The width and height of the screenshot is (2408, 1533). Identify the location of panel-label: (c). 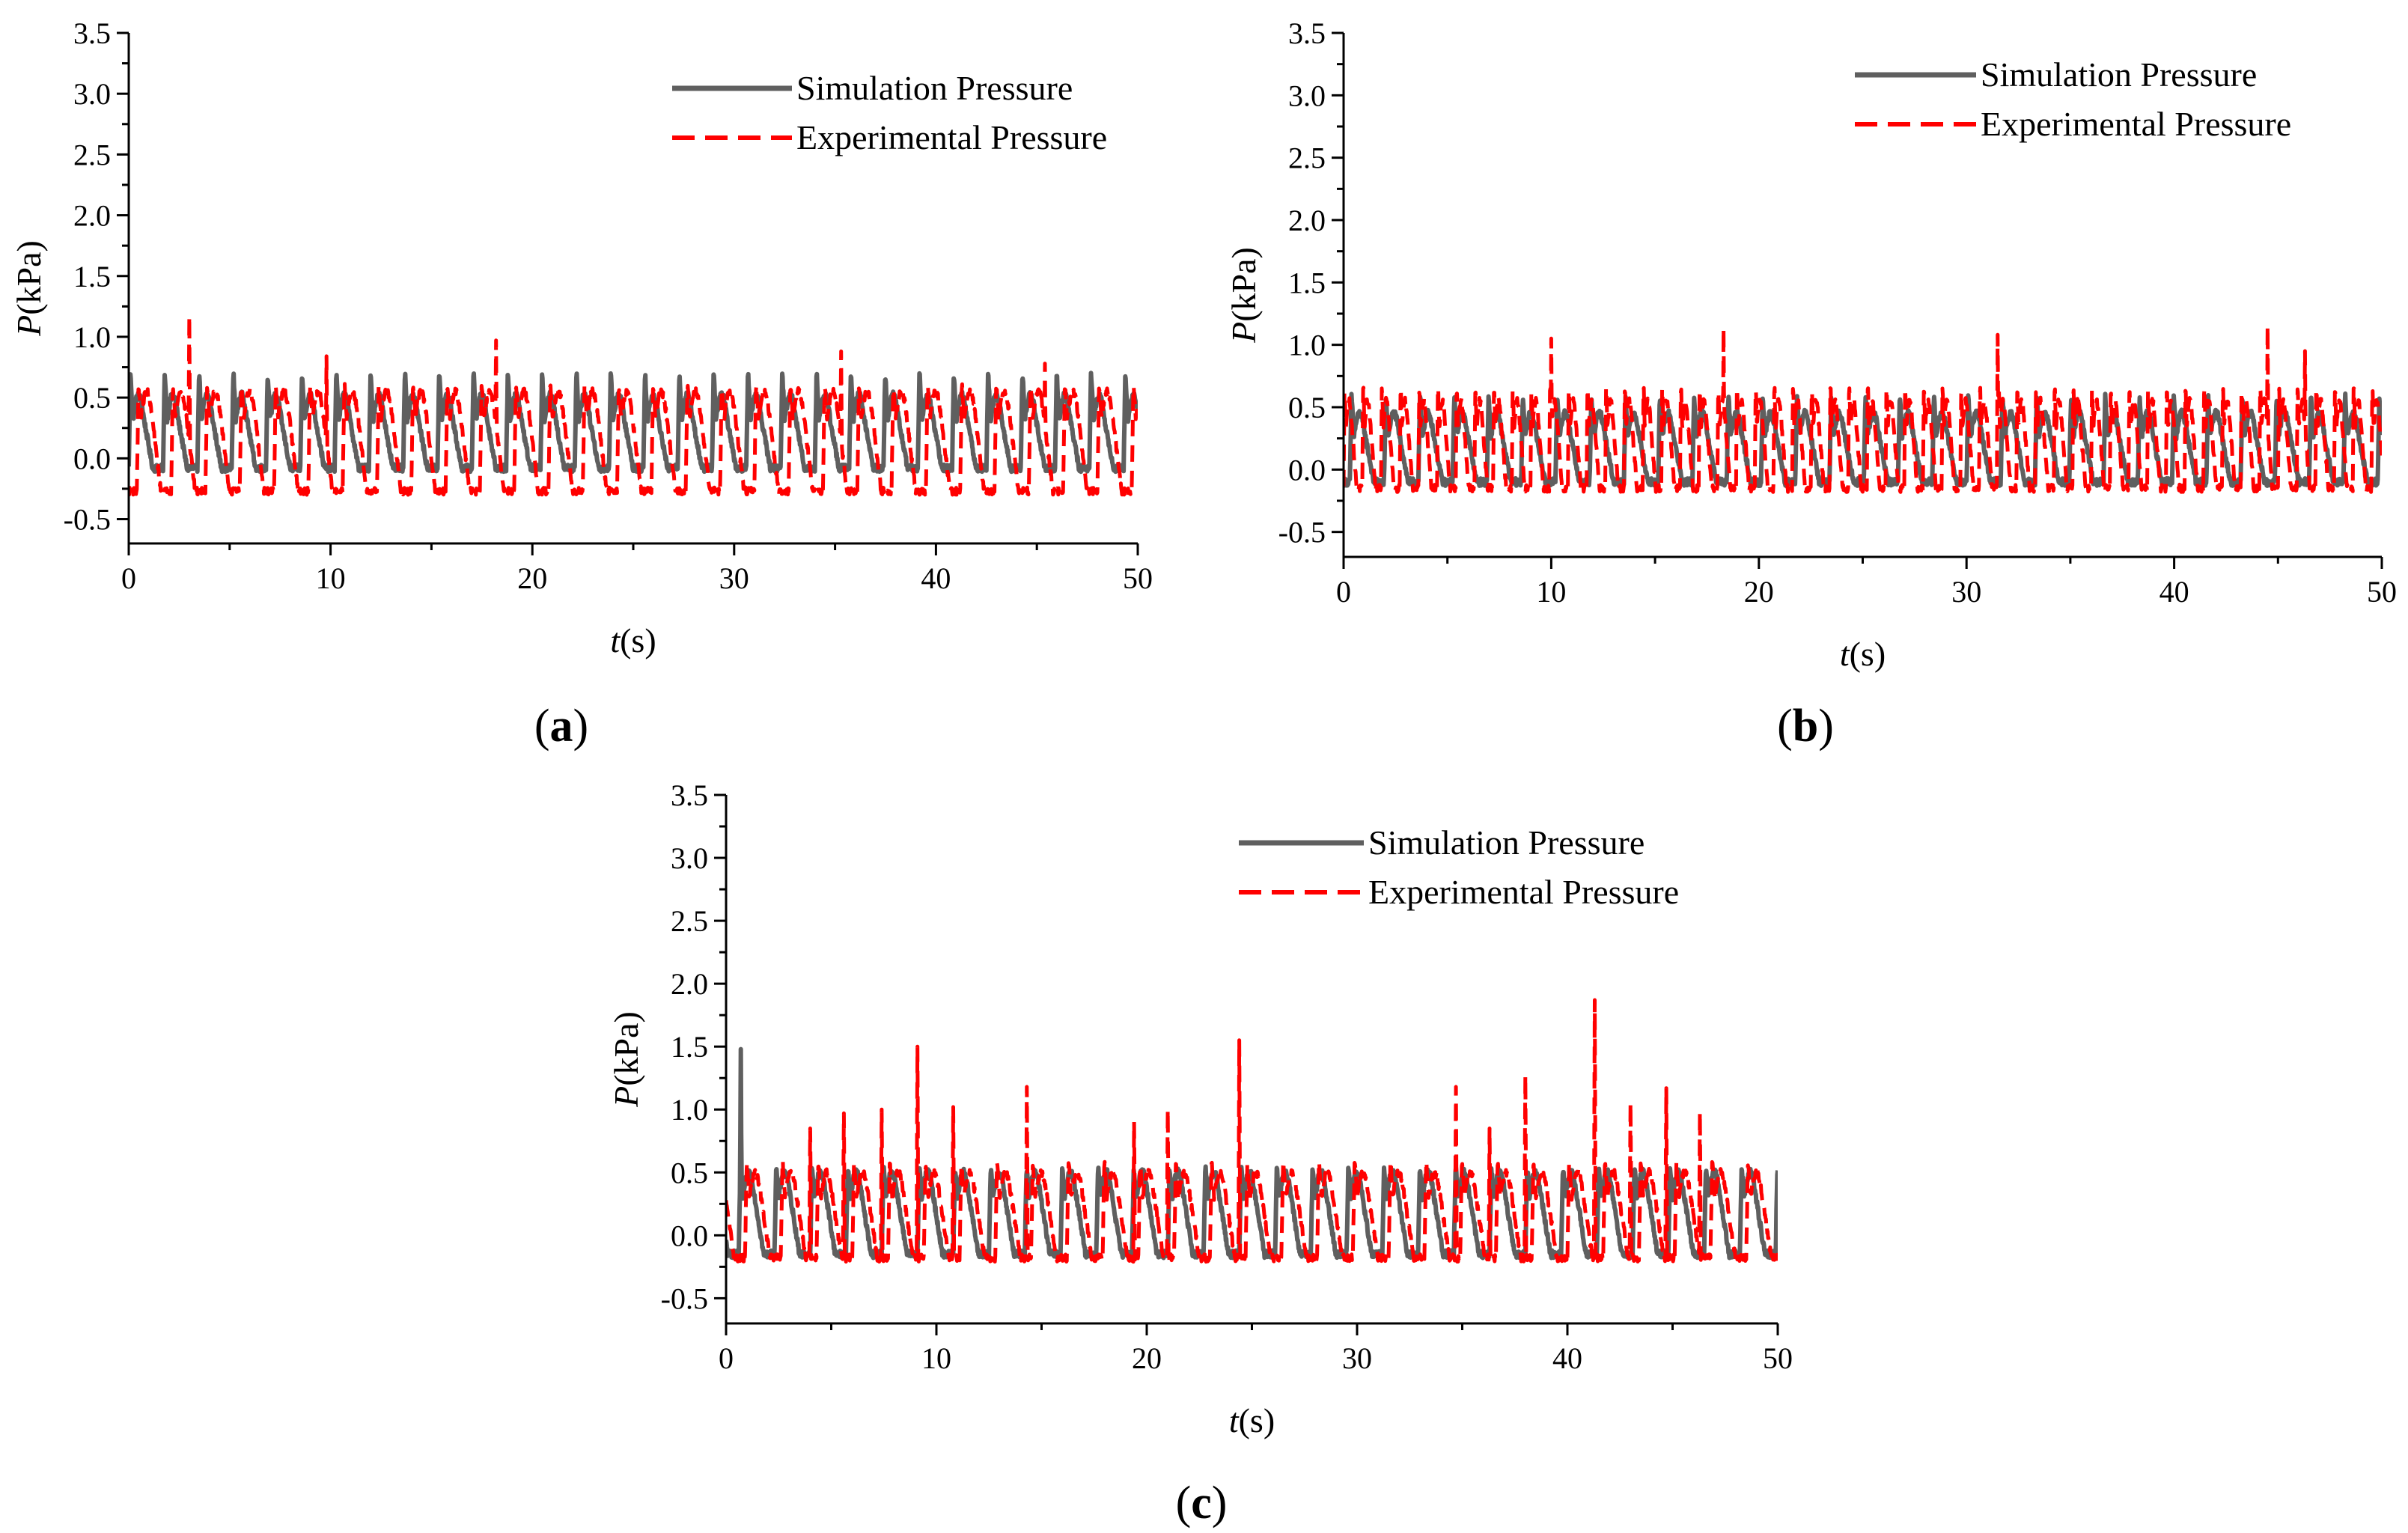
(1202, 1503).